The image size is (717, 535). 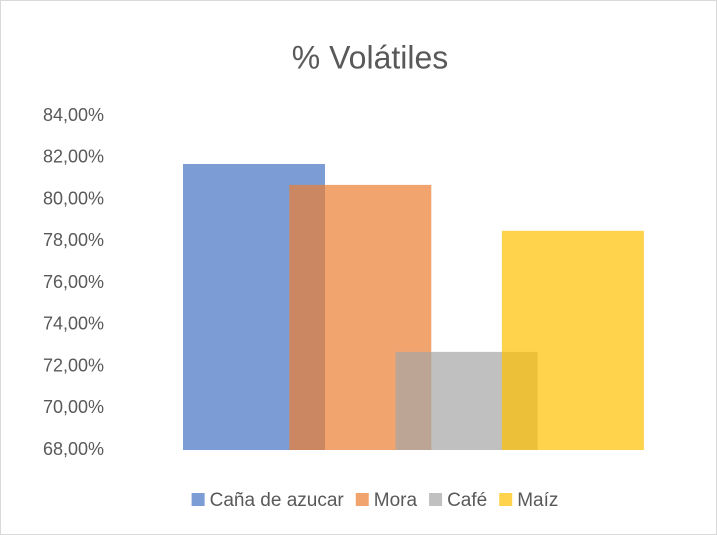 I want to click on legend-label: Maíz, so click(x=537, y=500).